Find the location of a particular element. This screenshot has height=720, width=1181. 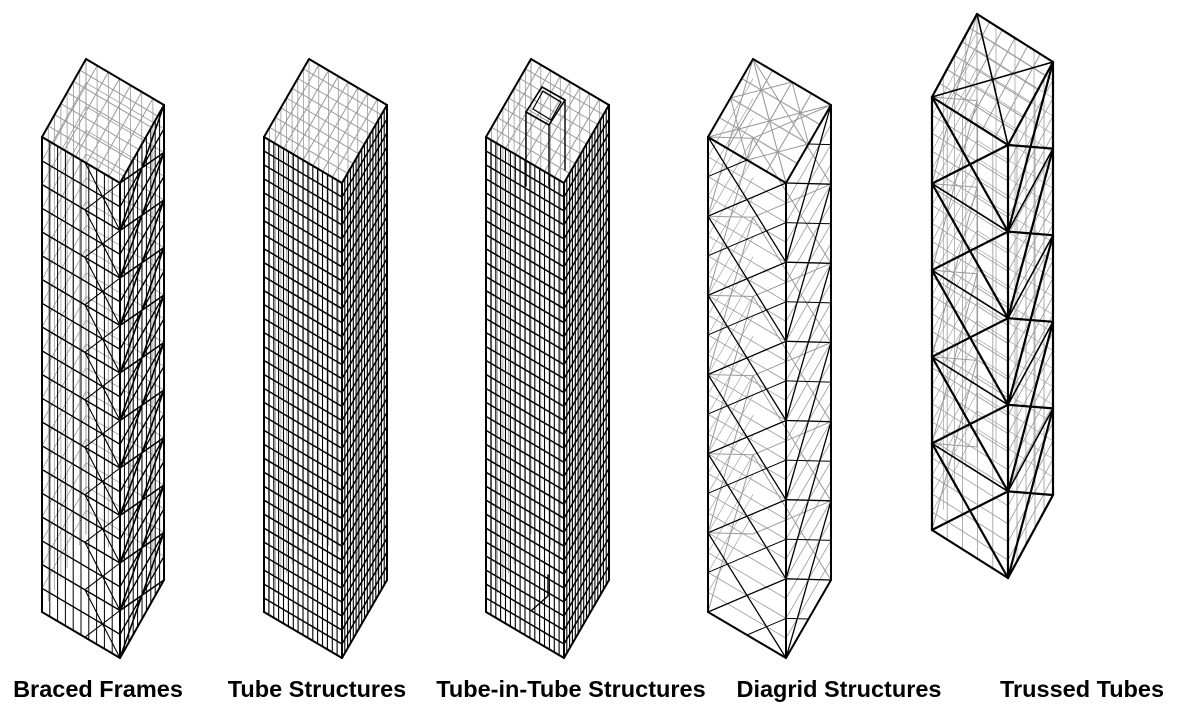

tower-tube-structures is located at coordinates (325, 358).